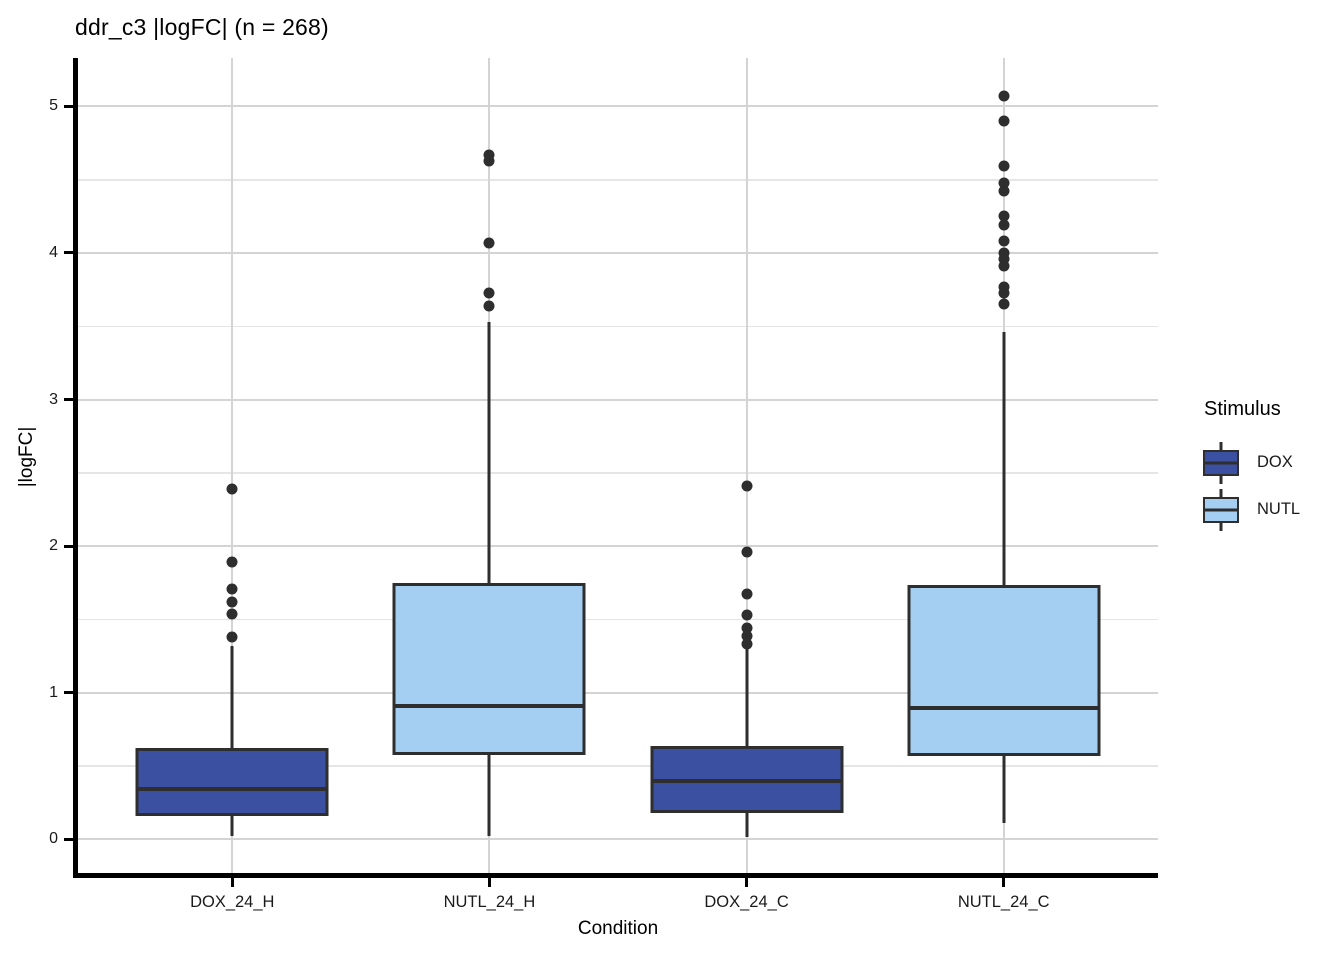  Describe the element at coordinates (53, 546) in the screenshot. I see `y-tick-label: 2` at that location.